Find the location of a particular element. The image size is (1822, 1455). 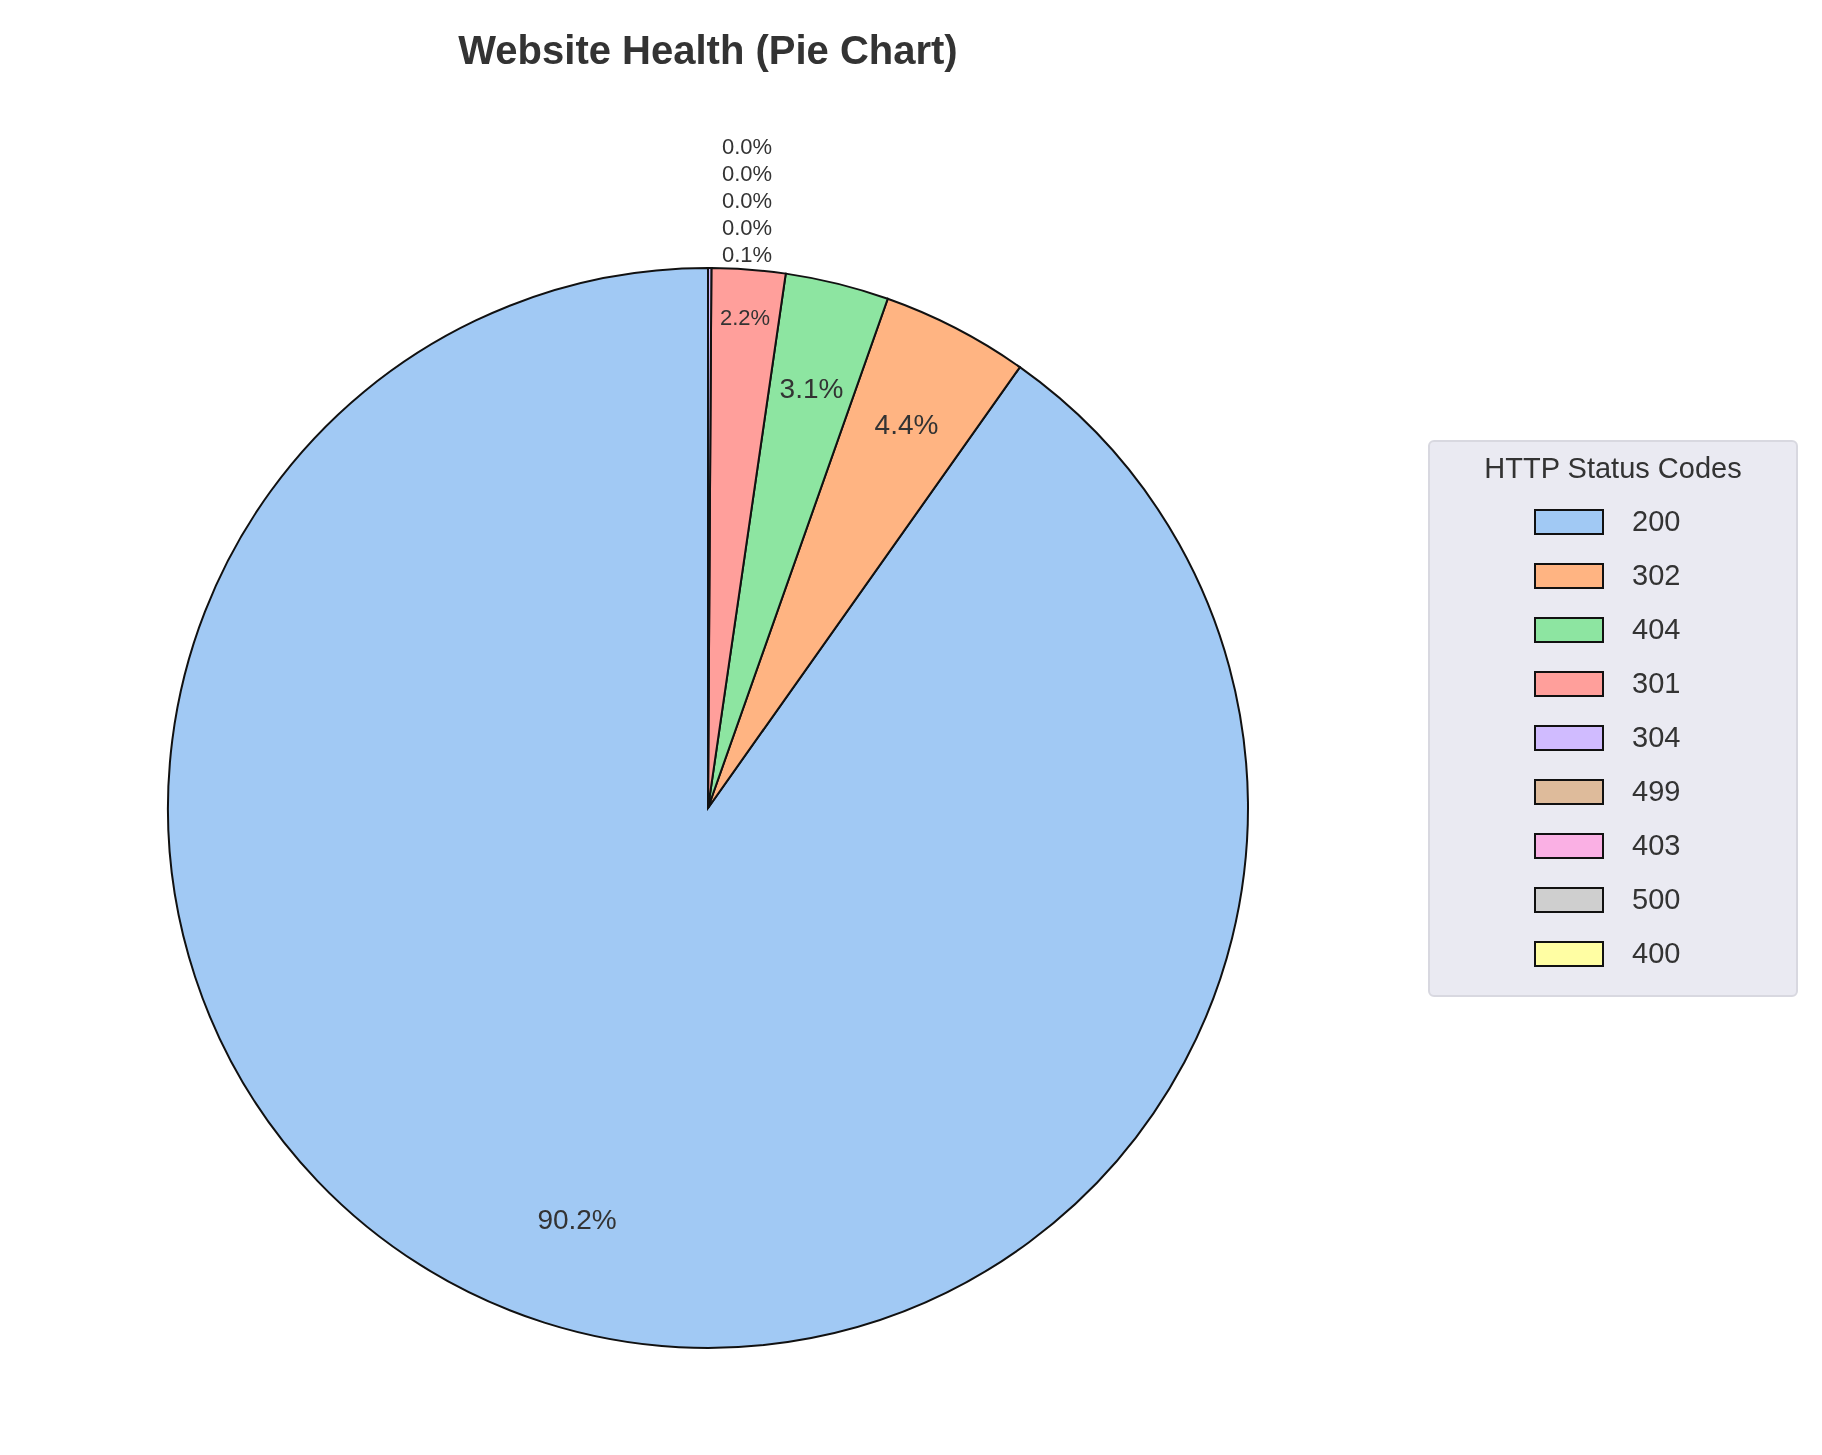

legend-label: 500 is located at coordinates (1657, 899).